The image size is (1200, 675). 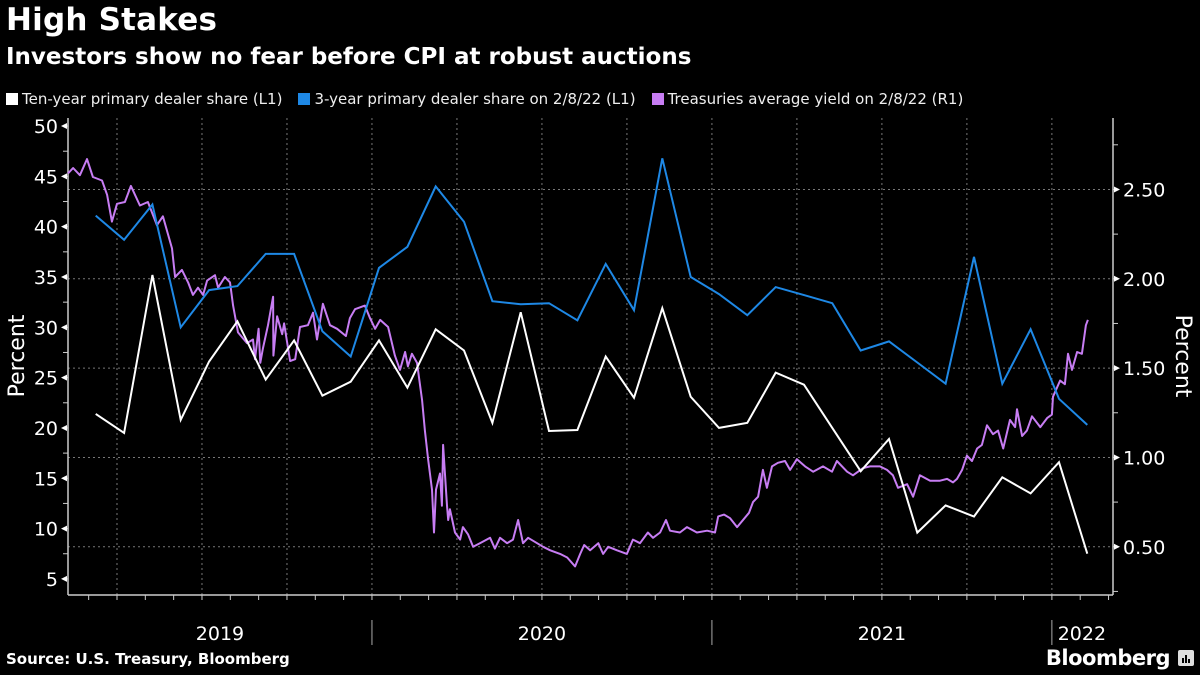 I want to click on y-tick-label-right: 1.00, so click(x=1144, y=458).